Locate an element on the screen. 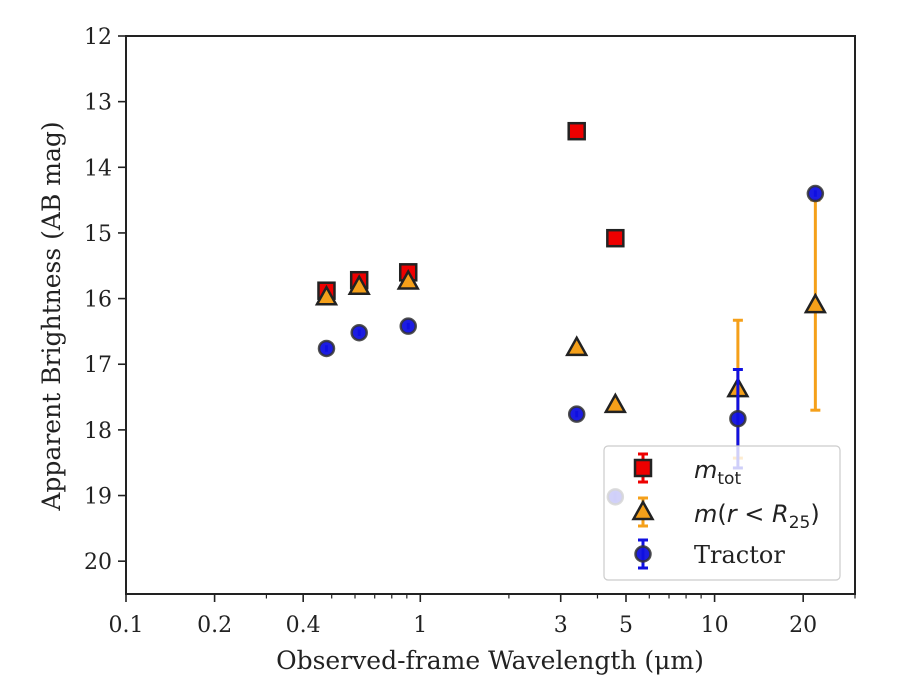 The image size is (900, 700). x-tick-label: 10 is located at coordinates (715, 625).